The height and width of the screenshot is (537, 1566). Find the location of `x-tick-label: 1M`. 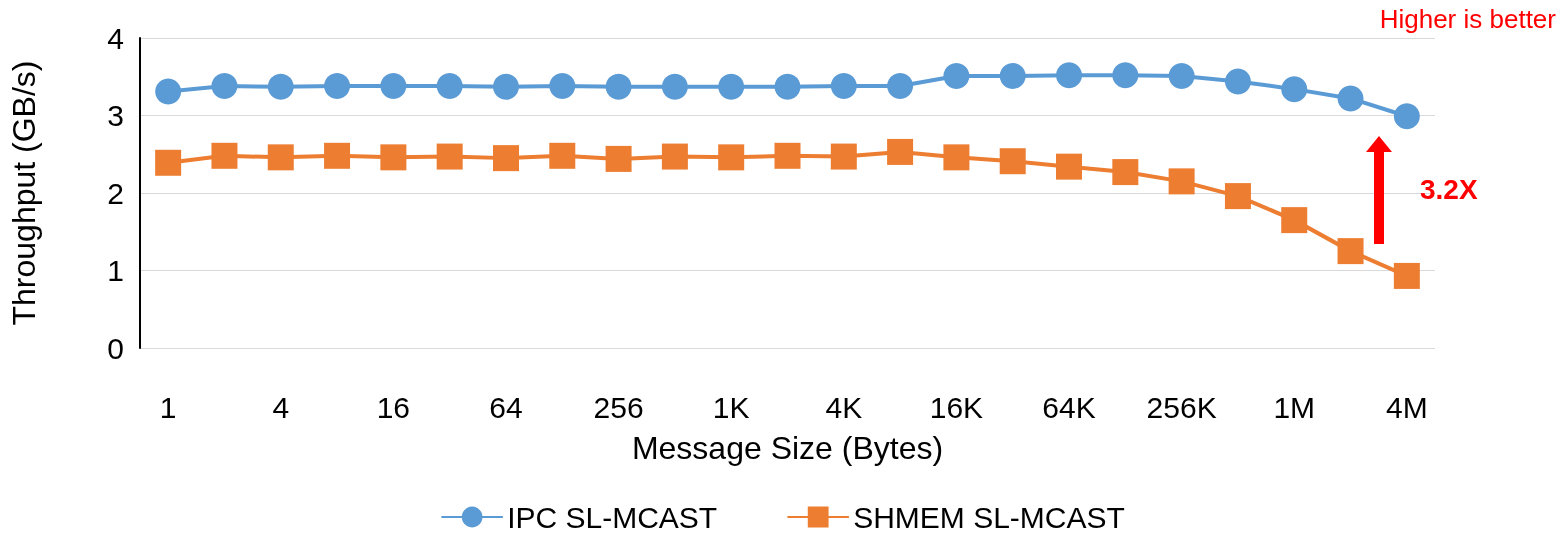

x-tick-label: 1M is located at coordinates (1294, 407).